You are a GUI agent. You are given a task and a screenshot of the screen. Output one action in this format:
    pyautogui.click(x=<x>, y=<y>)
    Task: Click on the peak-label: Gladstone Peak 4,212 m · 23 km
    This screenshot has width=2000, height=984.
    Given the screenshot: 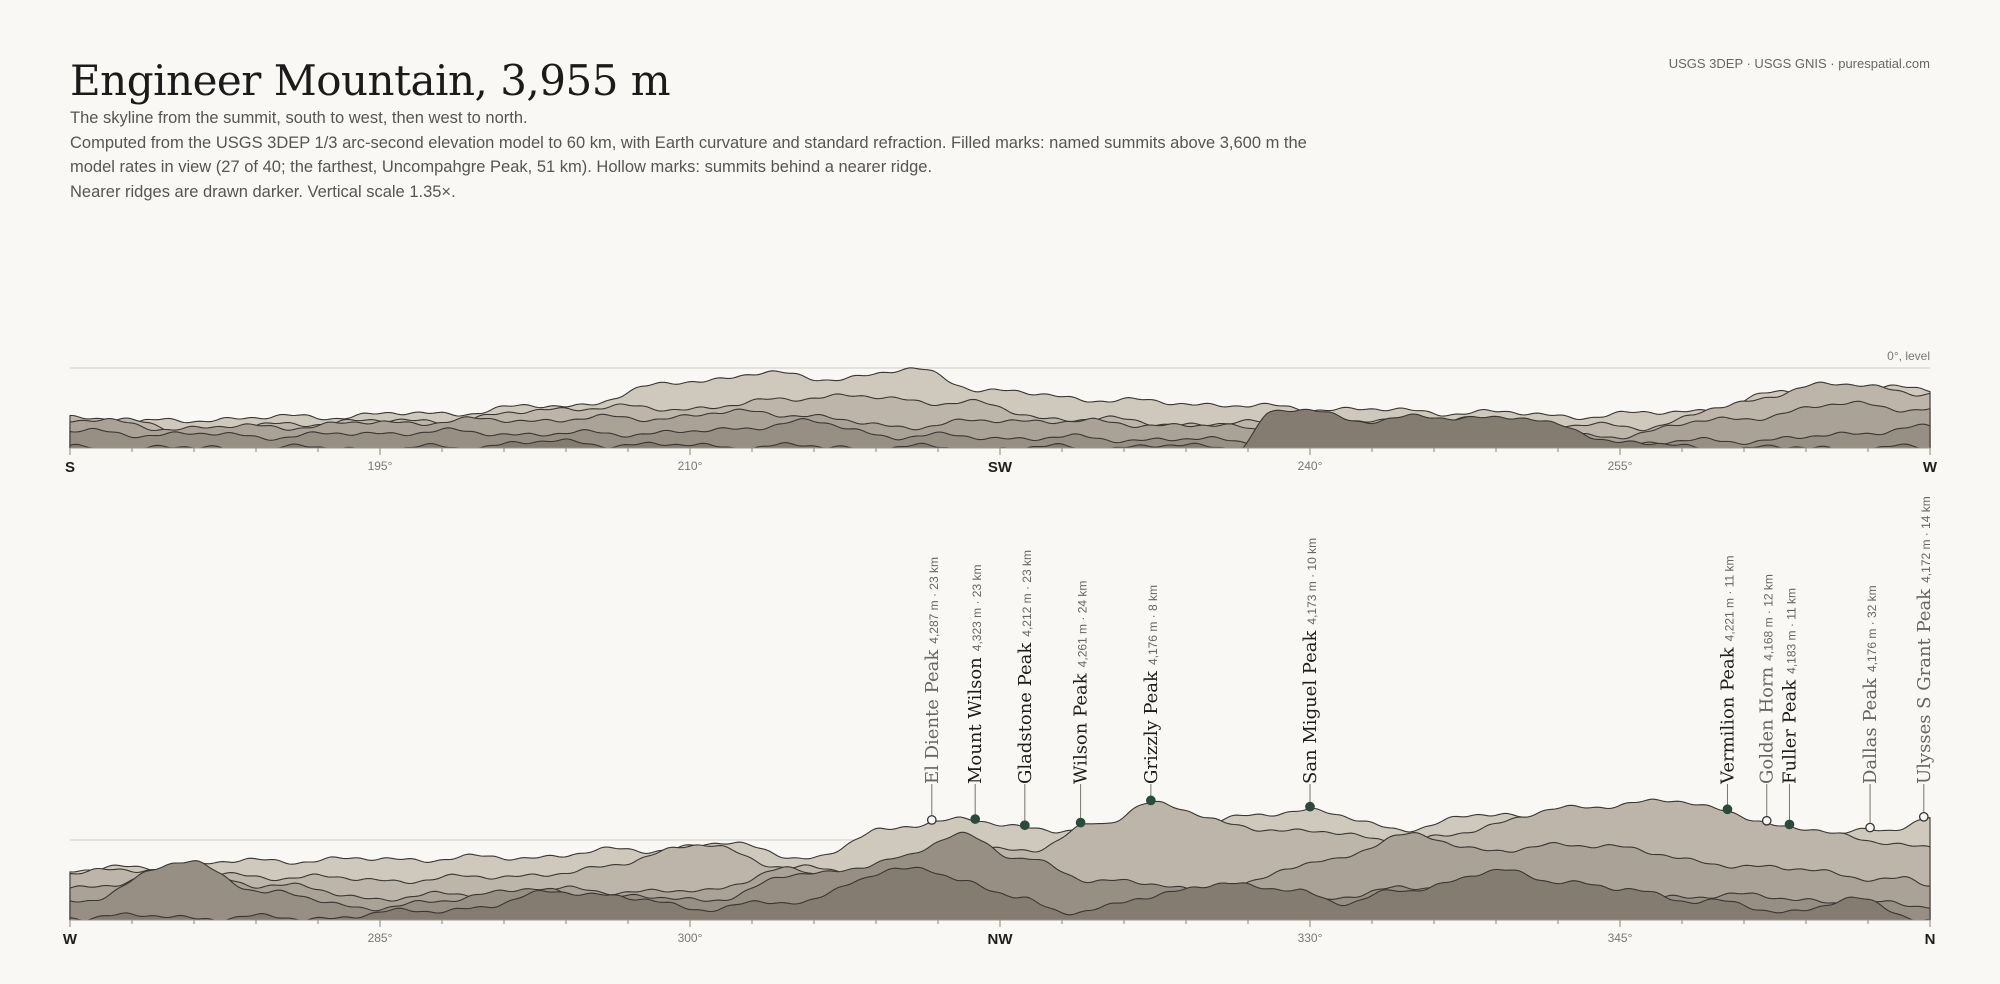 What is the action you would take?
    pyautogui.click(x=1025, y=667)
    